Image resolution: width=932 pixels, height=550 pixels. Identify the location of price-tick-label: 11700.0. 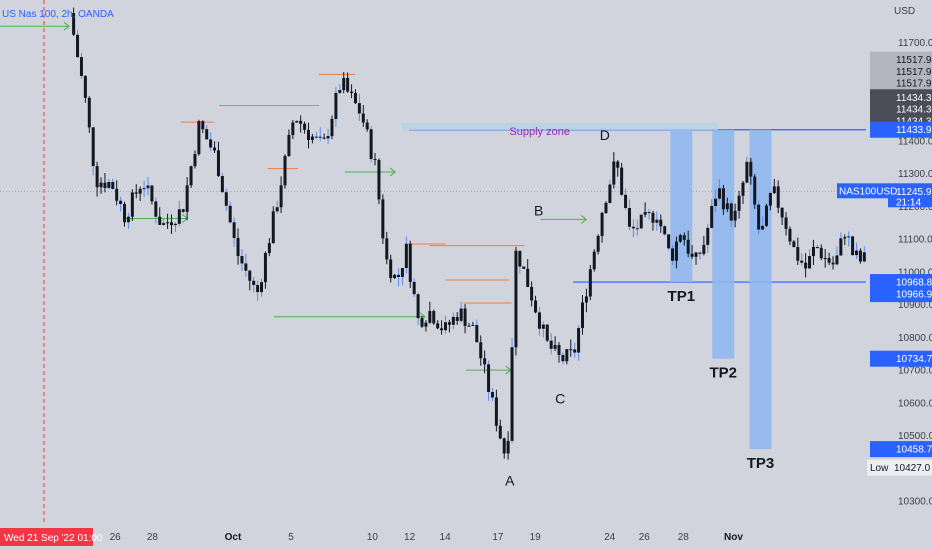
(915, 43).